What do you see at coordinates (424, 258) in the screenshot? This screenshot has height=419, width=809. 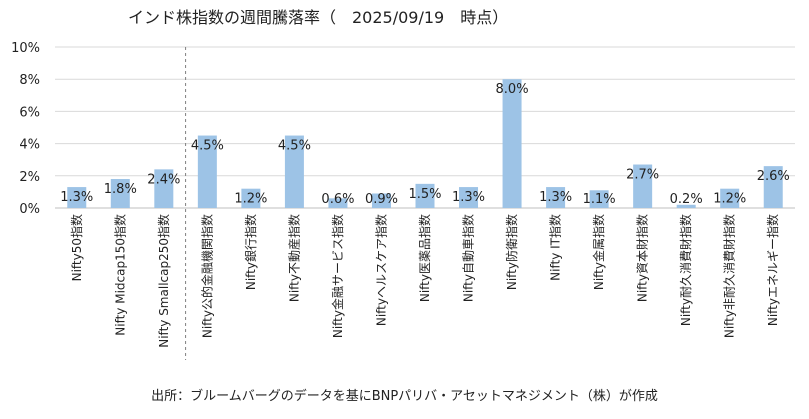 I see `category-label: Nifty医薬品指数` at bounding box center [424, 258].